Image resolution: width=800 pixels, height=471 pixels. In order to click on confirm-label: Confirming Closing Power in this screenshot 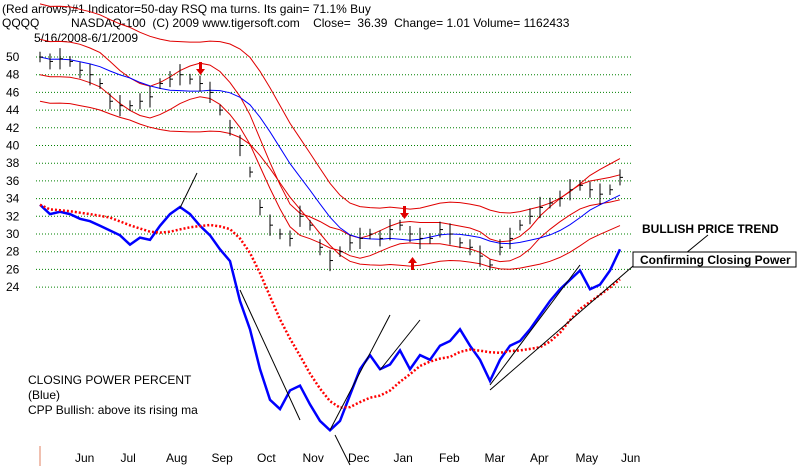, I will do `click(715, 260)`.